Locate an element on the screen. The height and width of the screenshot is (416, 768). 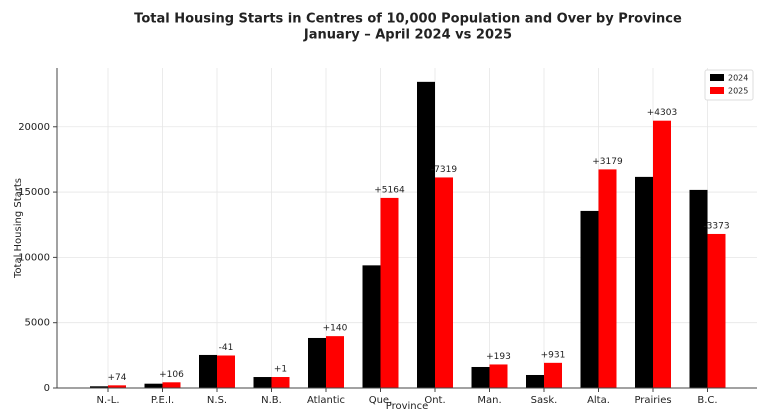
legend-label: 2025 is located at coordinates (738, 91).